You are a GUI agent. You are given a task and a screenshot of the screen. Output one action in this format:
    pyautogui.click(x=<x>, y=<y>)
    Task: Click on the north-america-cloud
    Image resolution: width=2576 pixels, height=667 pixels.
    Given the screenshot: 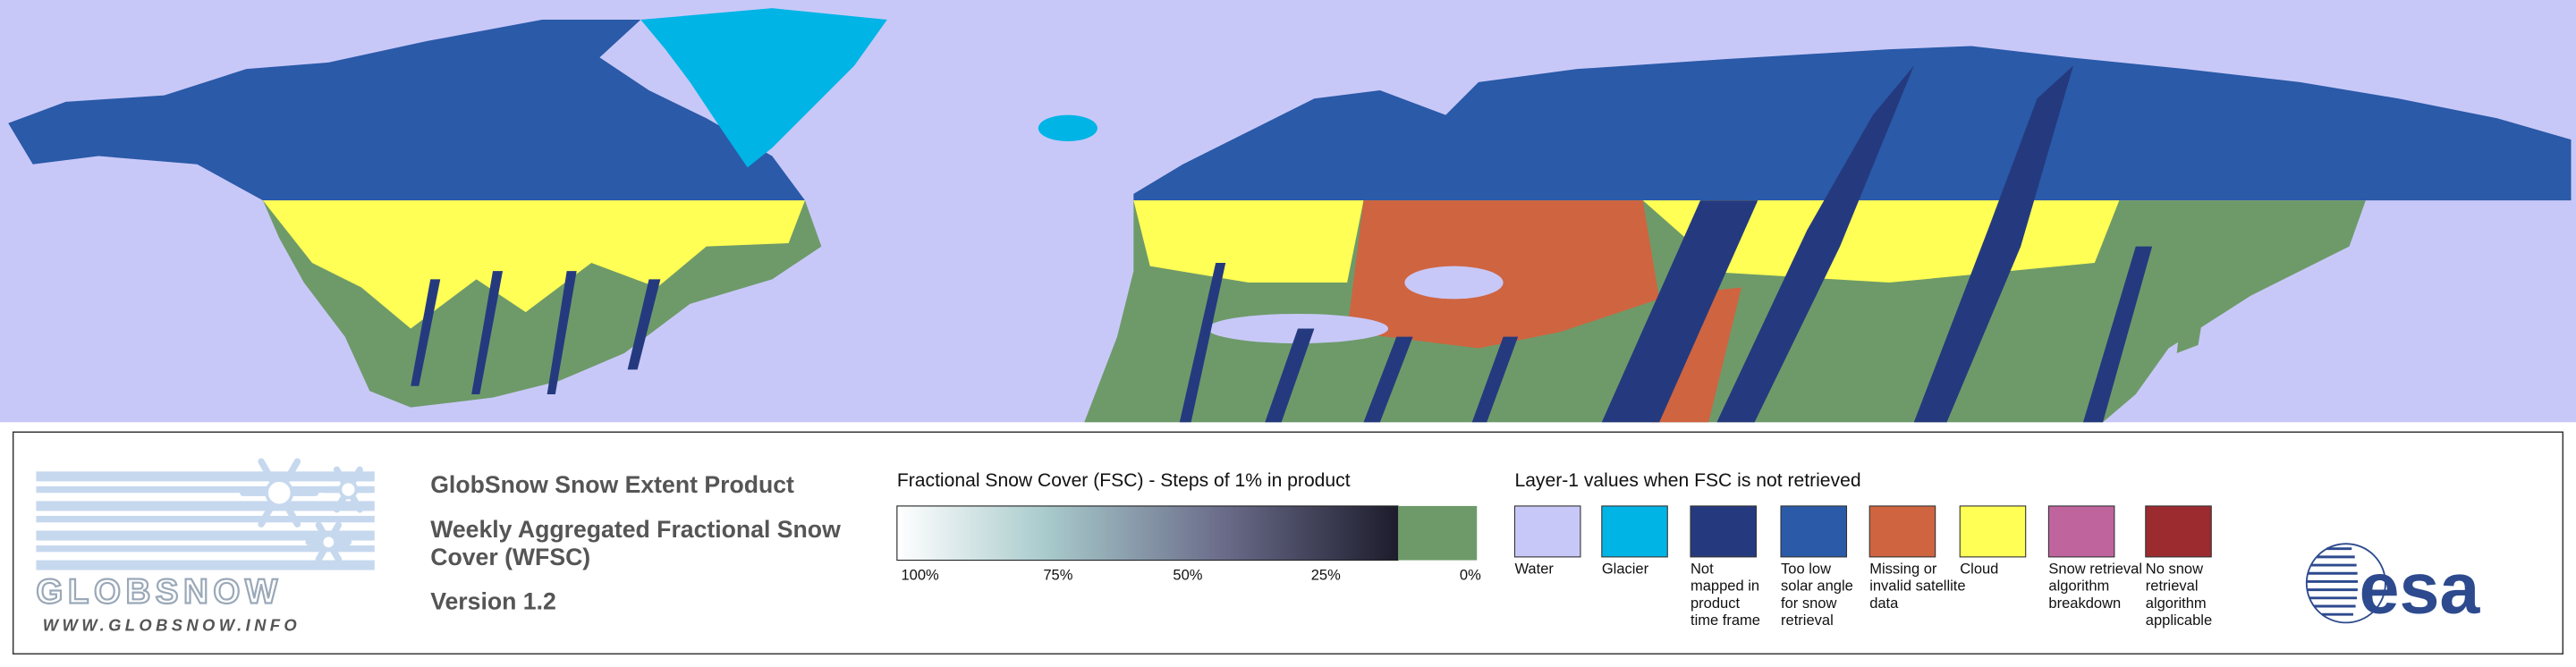 What is the action you would take?
    pyautogui.click(x=533, y=264)
    